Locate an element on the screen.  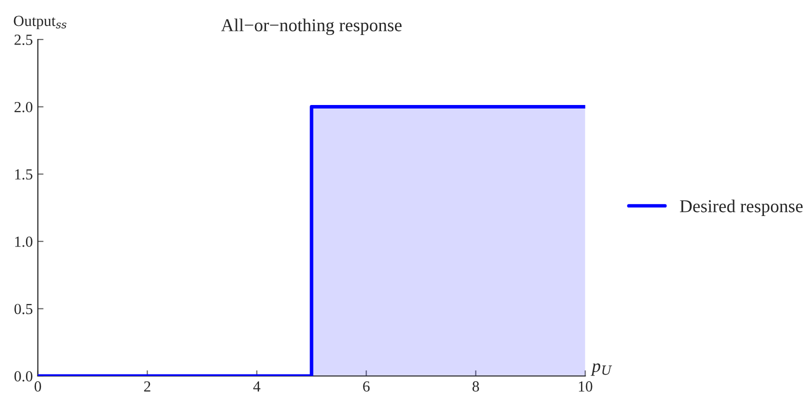
y-tick-label: 0.5 is located at coordinates (23, 309).